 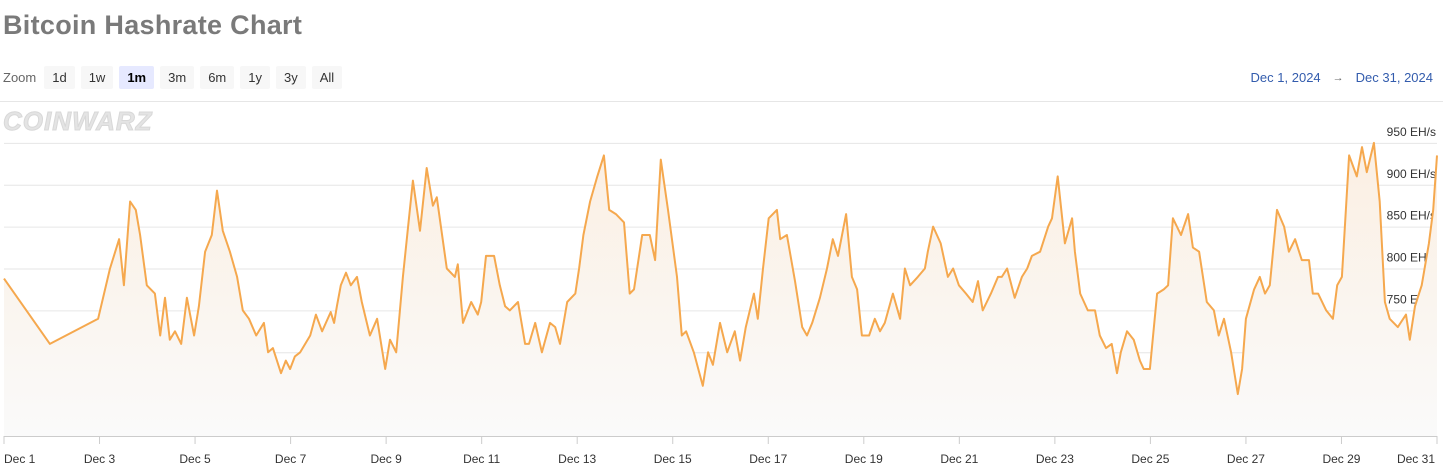 What do you see at coordinates (1411, 258) in the screenshot?
I see `y-tick-label: 800 EH/s` at bounding box center [1411, 258].